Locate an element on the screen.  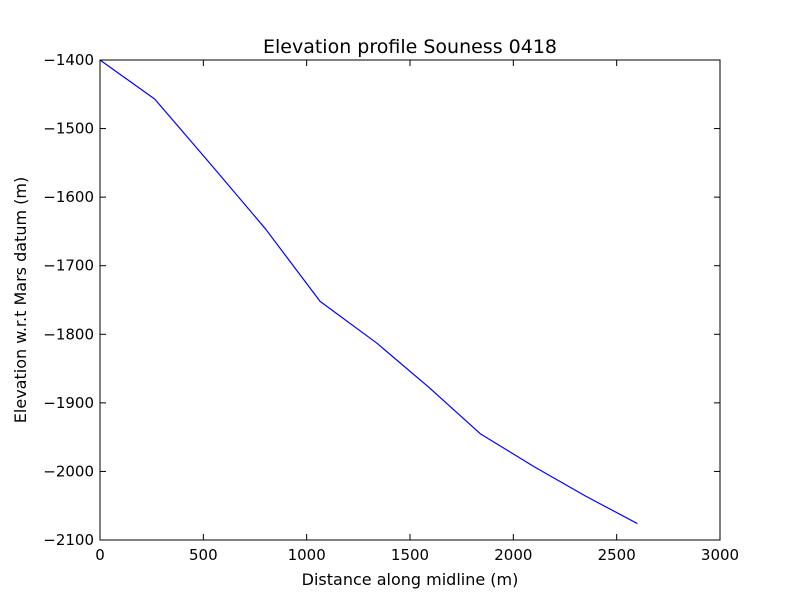
y-tick-label: −1800 is located at coordinates (68, 334).